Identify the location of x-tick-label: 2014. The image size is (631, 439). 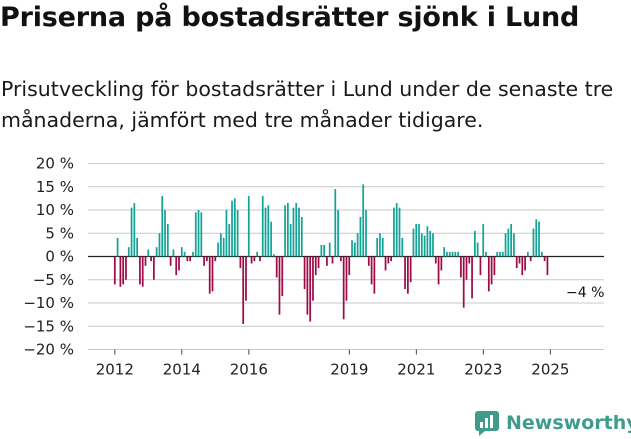
(182, 370).